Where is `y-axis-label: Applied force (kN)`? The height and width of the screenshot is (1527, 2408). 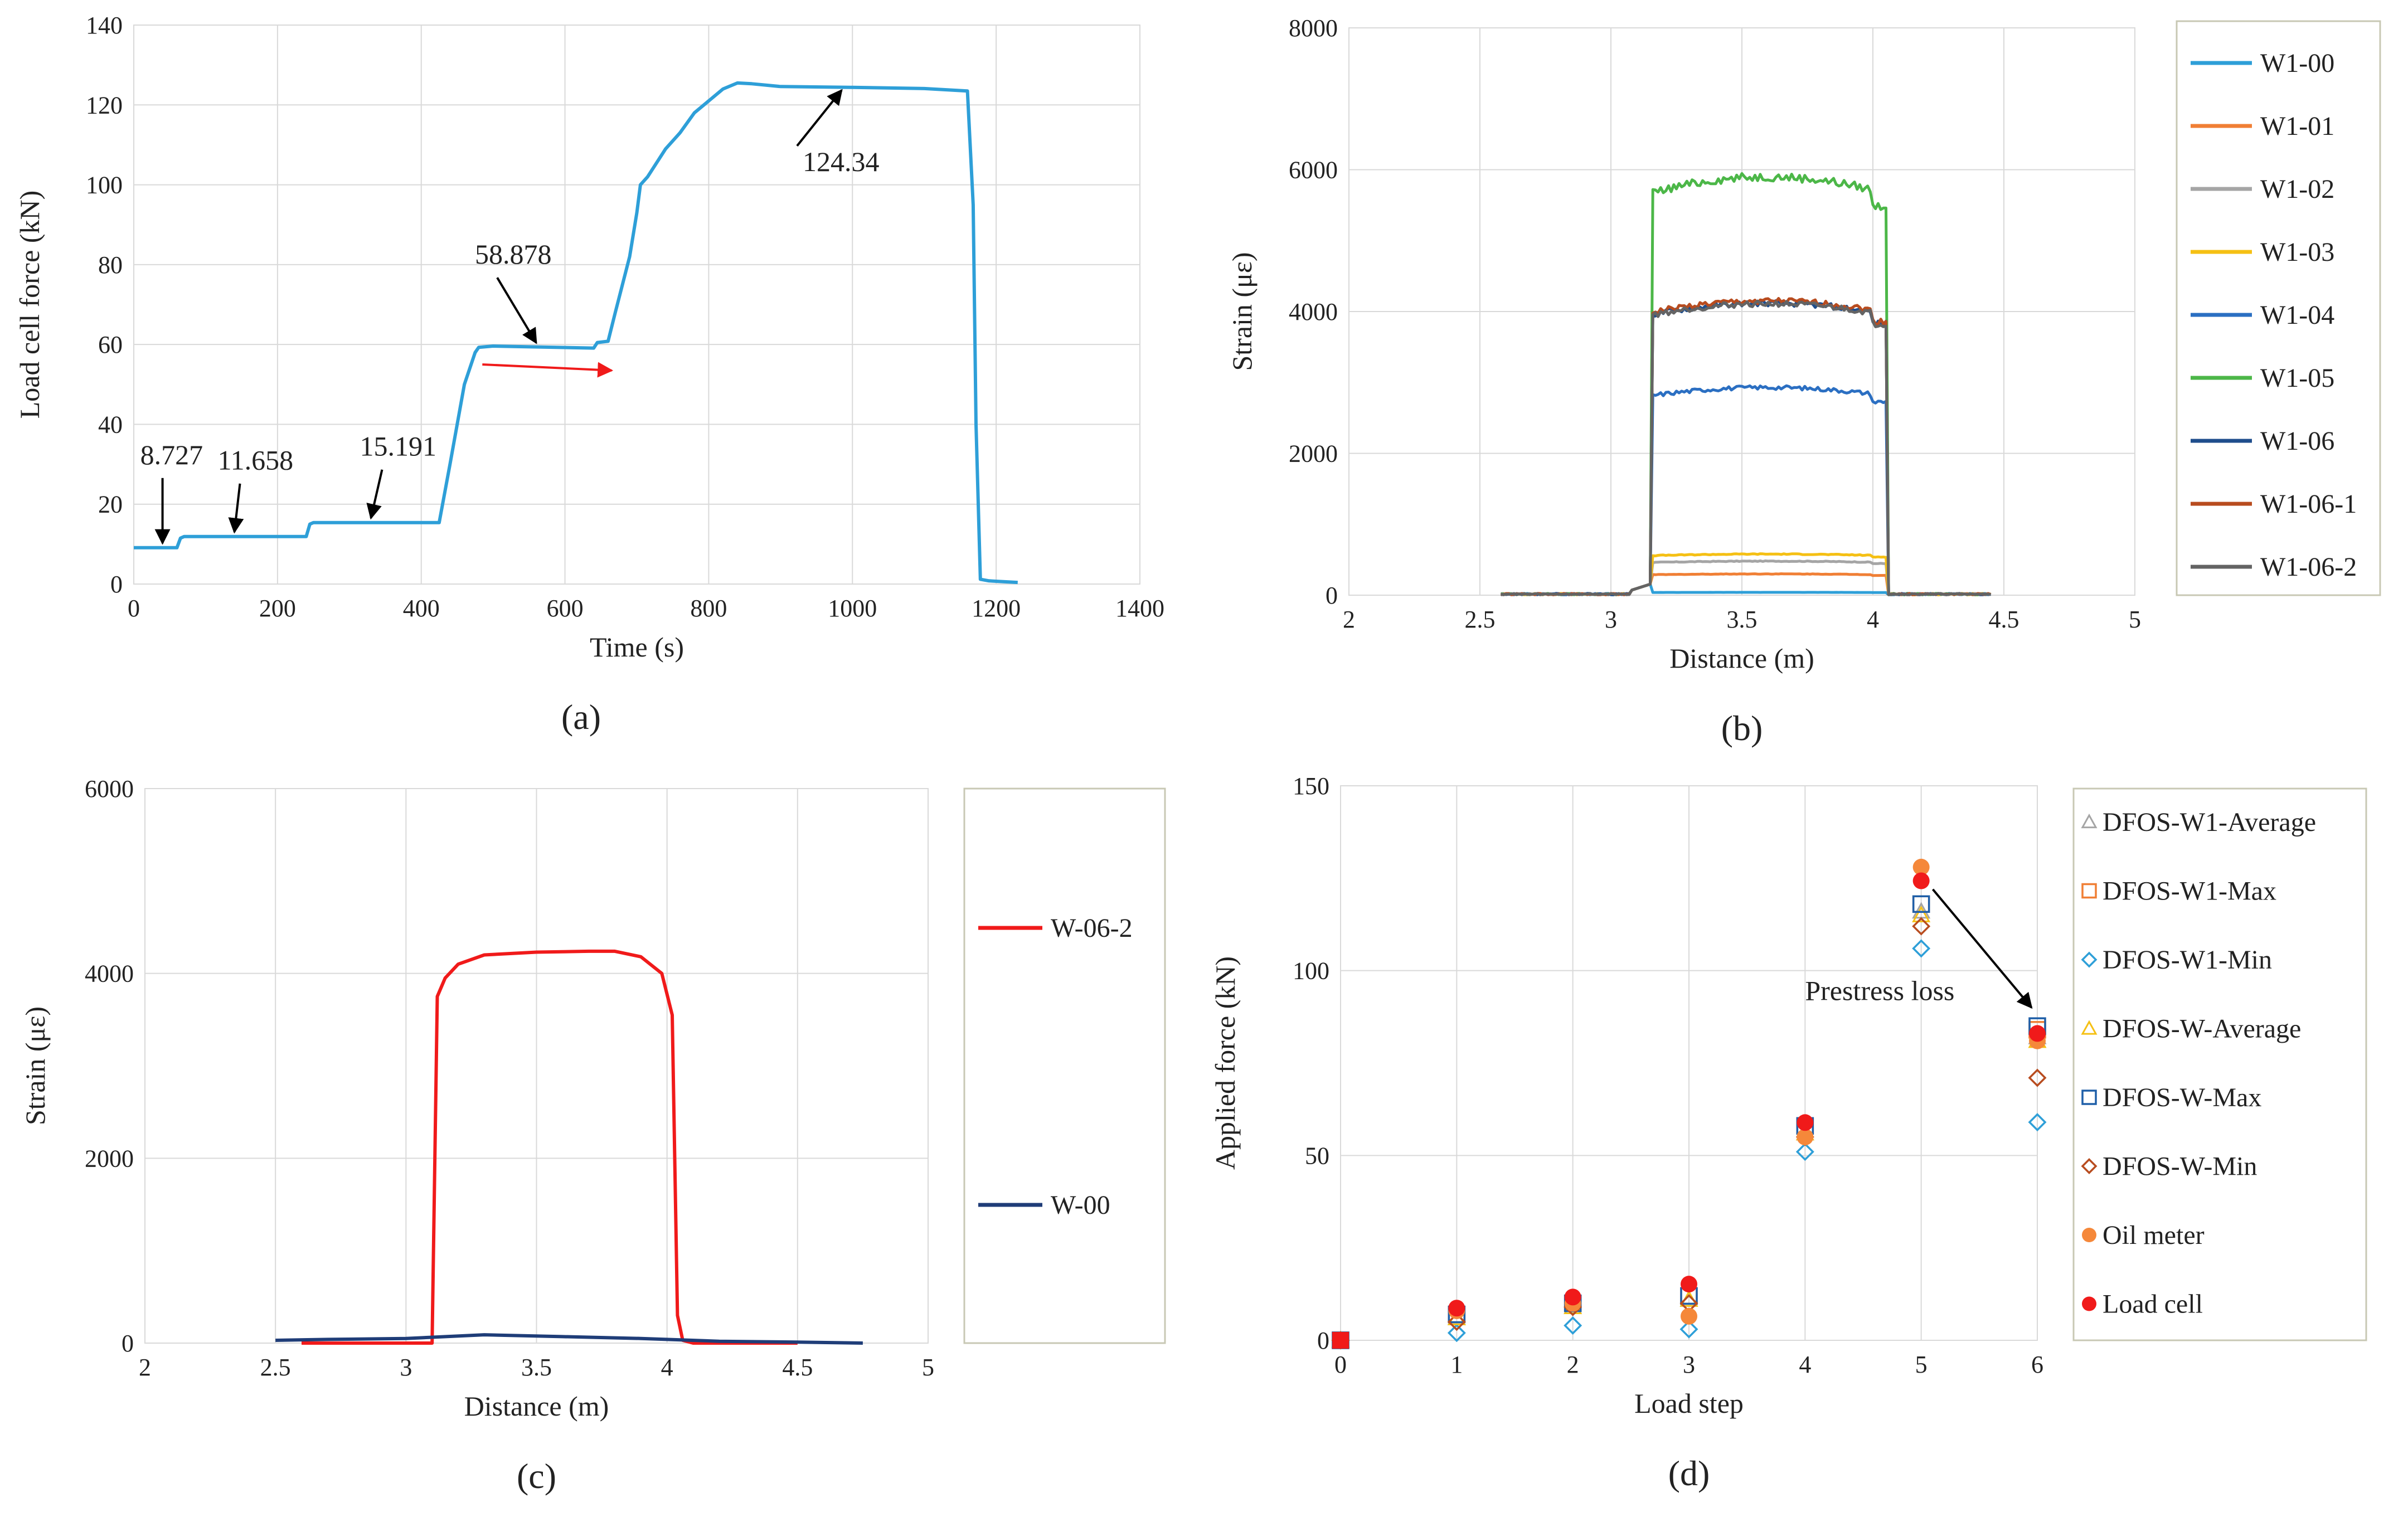 y-axis-label: Applied force (kN) is located at coordinates (1225, 1063).